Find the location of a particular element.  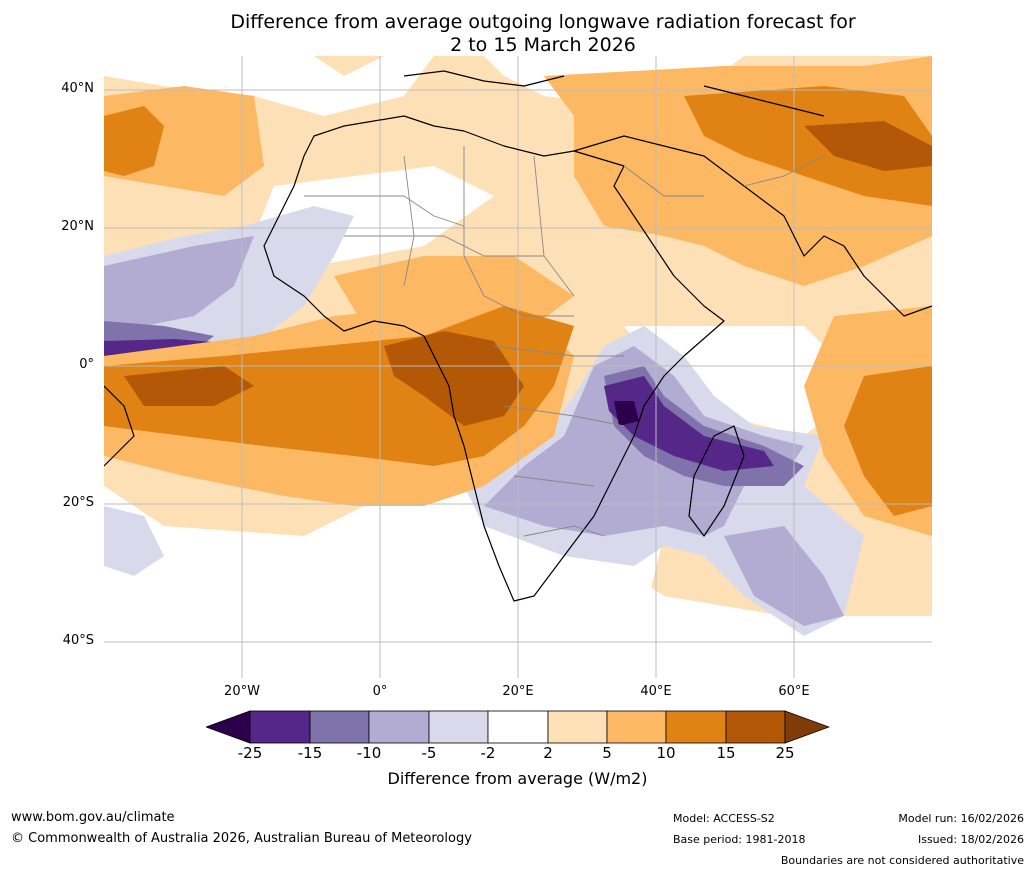

anomaly-pos-10-15-middle-east is located at coordinates (808, 146).